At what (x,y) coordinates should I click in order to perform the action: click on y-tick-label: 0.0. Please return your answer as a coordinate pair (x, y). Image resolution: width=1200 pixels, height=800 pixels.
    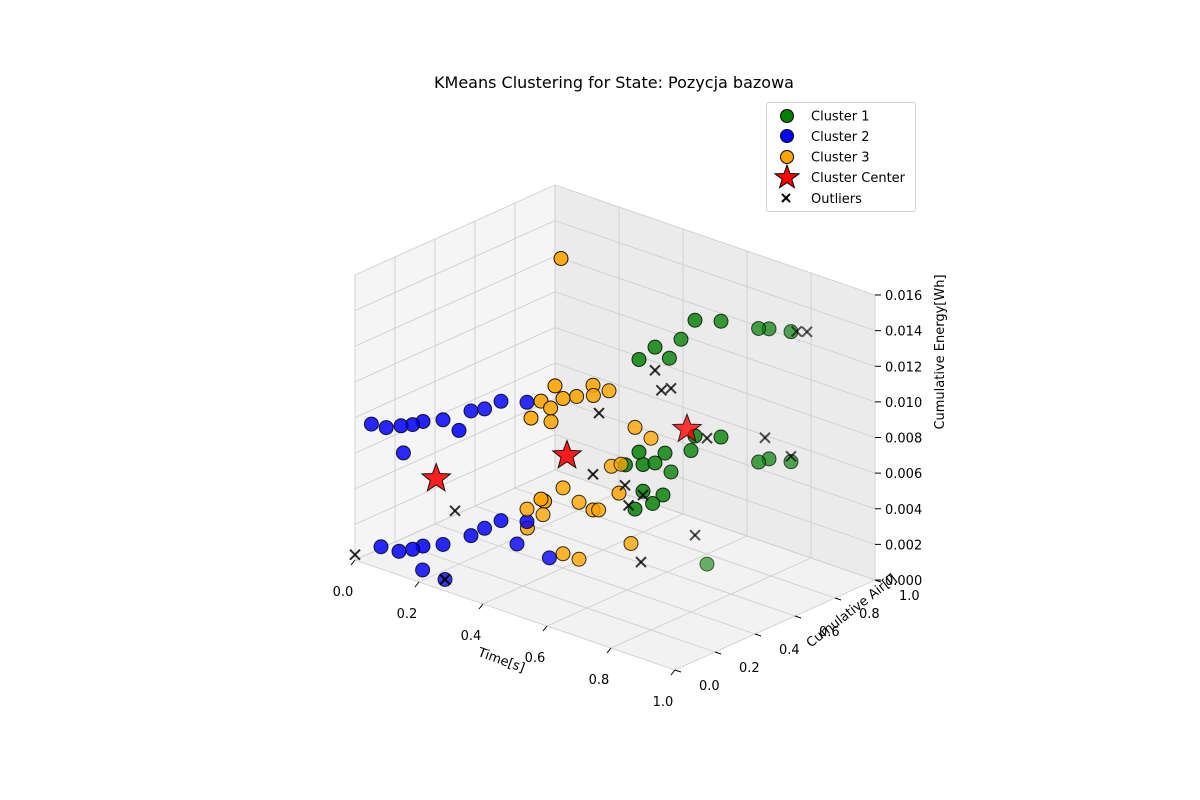
    Looking at the image, I should click on (709, 686).